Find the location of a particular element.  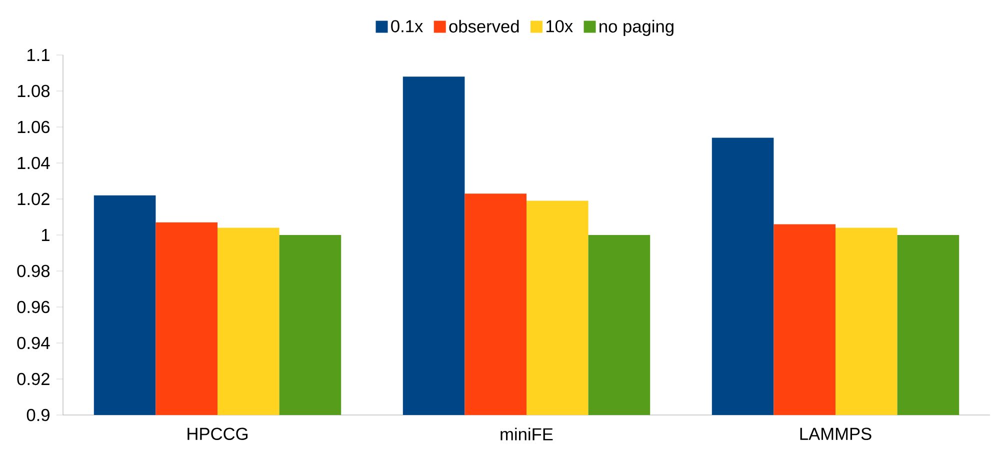

legend-label: 0.1x is located at coordinates (407, 26).